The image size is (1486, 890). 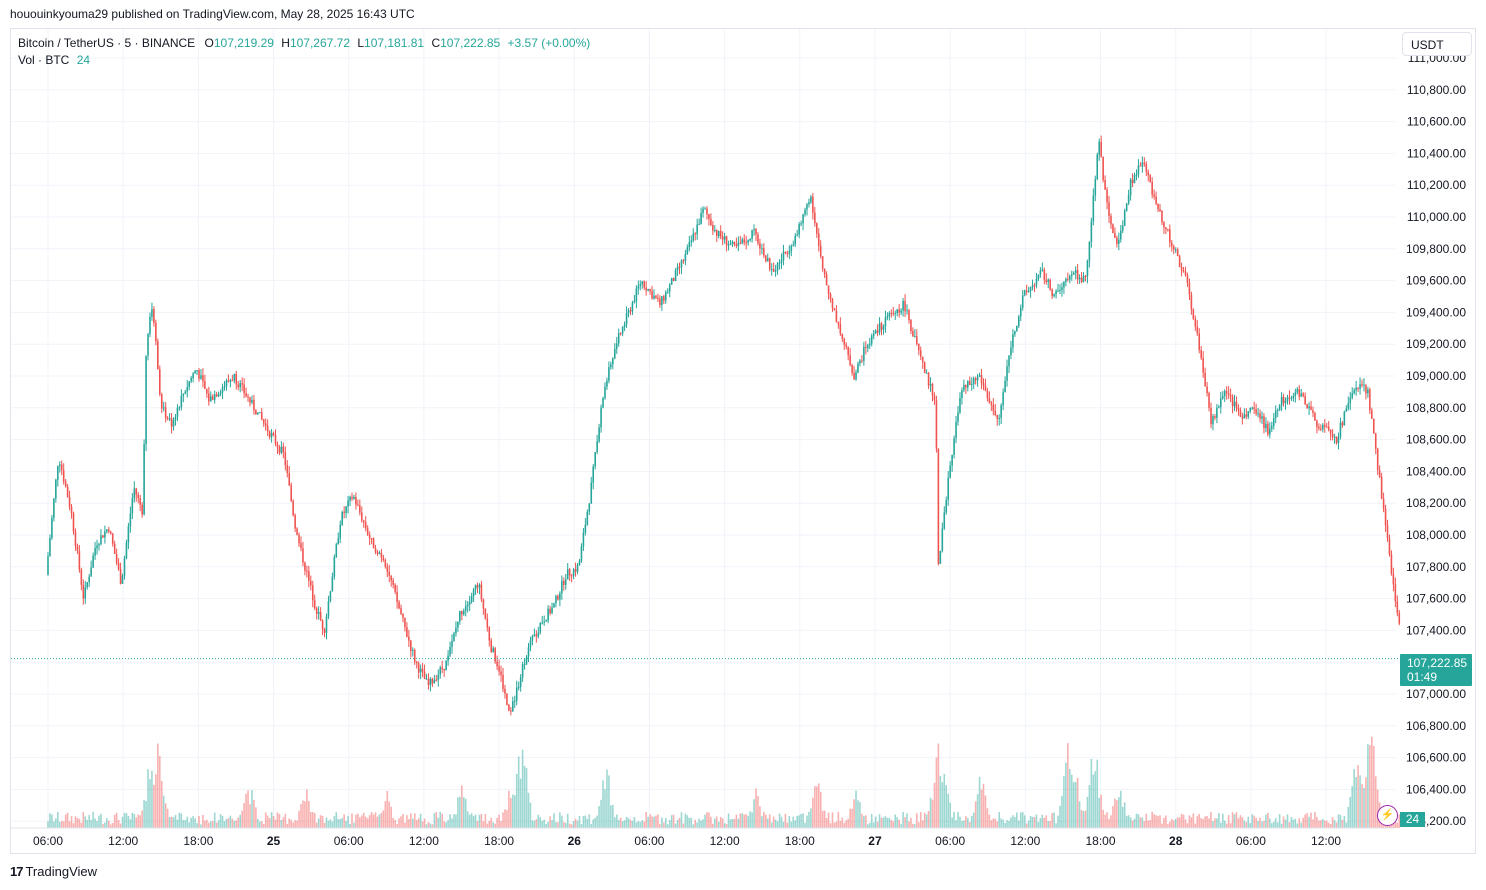 I want to click on symbol-label: Bitcoin / TetherUS · 5 · BINANCE, so click(x=107, y=43).